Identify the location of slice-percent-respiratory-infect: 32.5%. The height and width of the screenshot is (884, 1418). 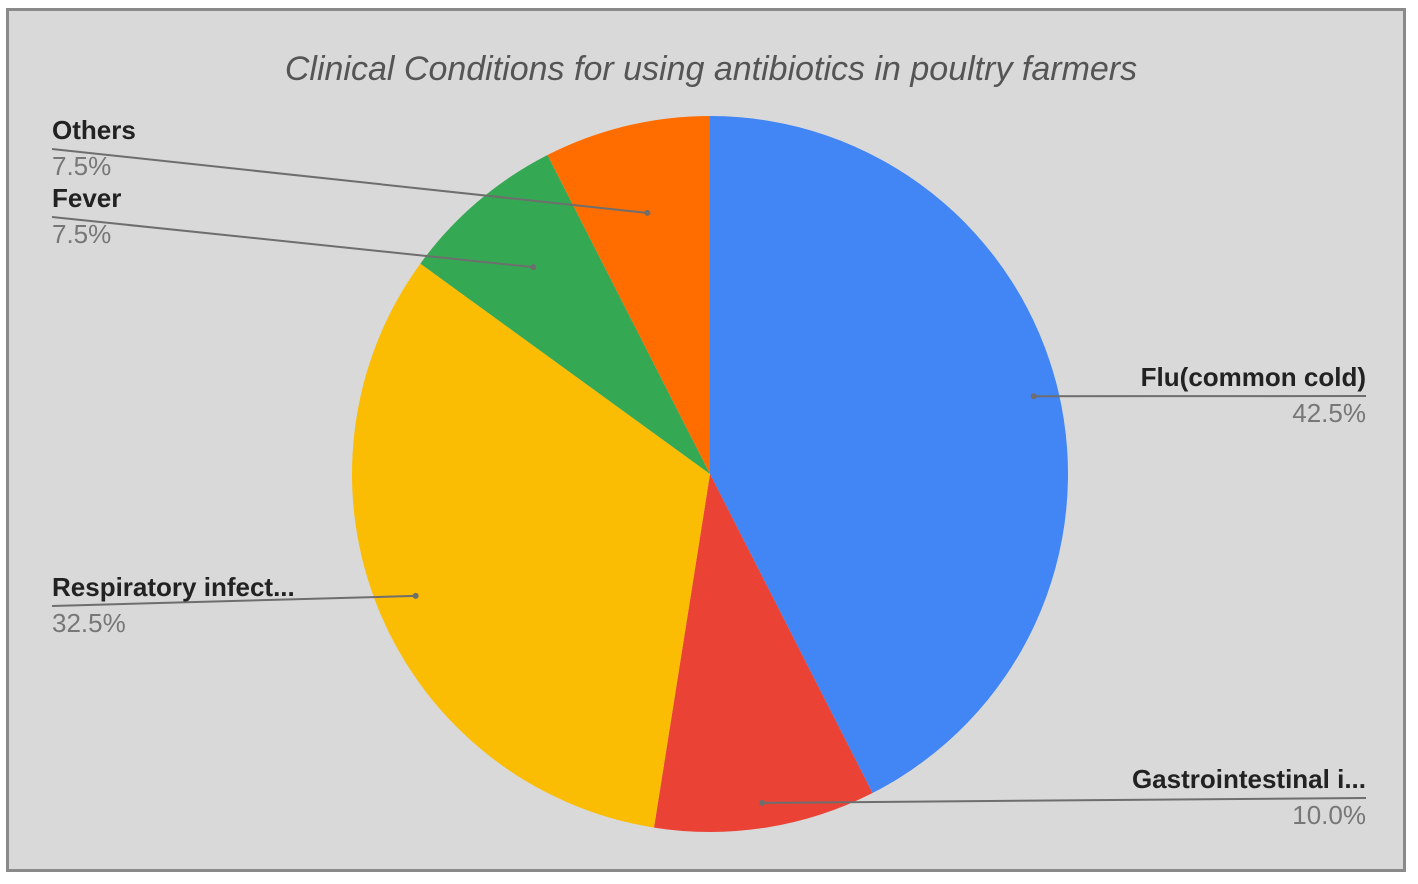
(89, 623).